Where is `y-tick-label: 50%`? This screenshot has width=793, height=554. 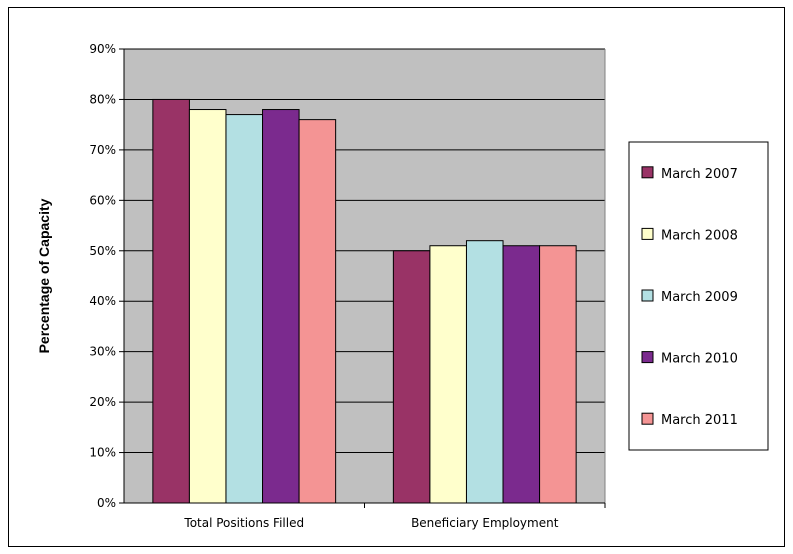
y-tick-label: 50% is located at coordinates (102, 251).